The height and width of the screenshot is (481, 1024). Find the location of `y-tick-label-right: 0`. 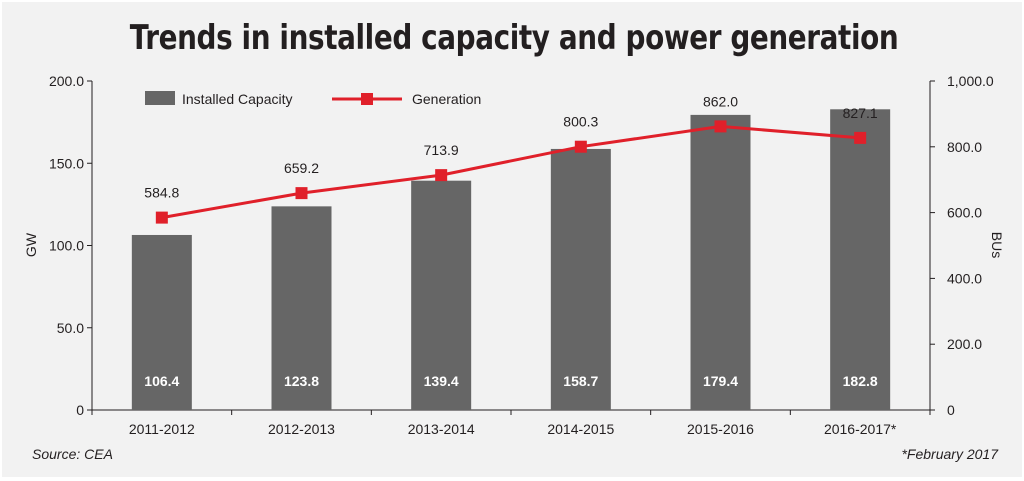

y-tick-label-right: 0 is located at coordinates (951, 410).